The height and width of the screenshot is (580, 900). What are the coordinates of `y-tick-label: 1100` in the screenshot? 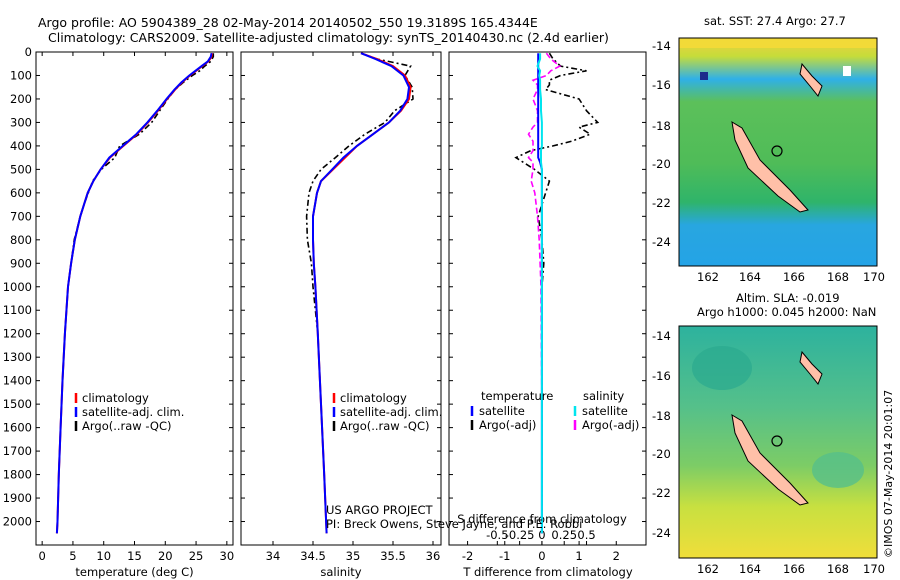 It's located at (17, 310).